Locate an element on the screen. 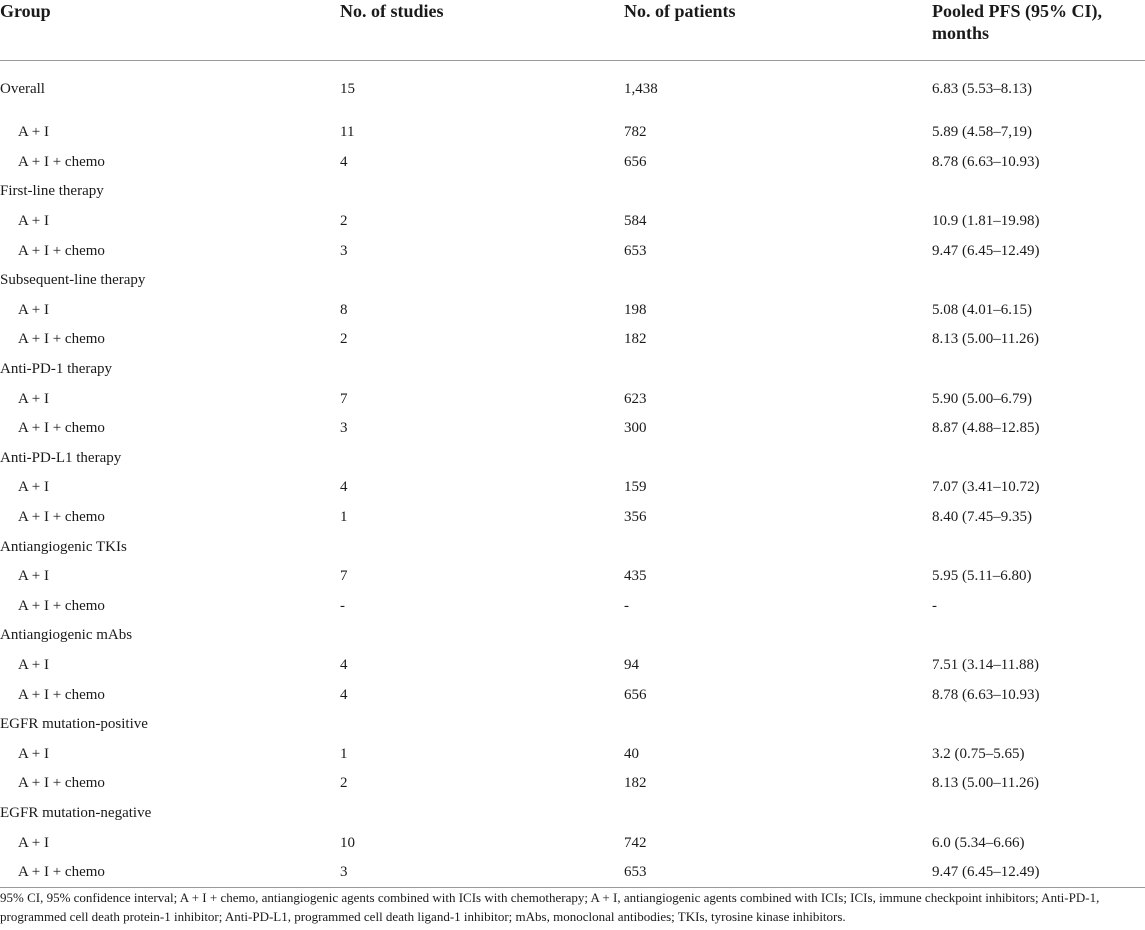  cell-studies: 11 is located at coordinates (347, 132).